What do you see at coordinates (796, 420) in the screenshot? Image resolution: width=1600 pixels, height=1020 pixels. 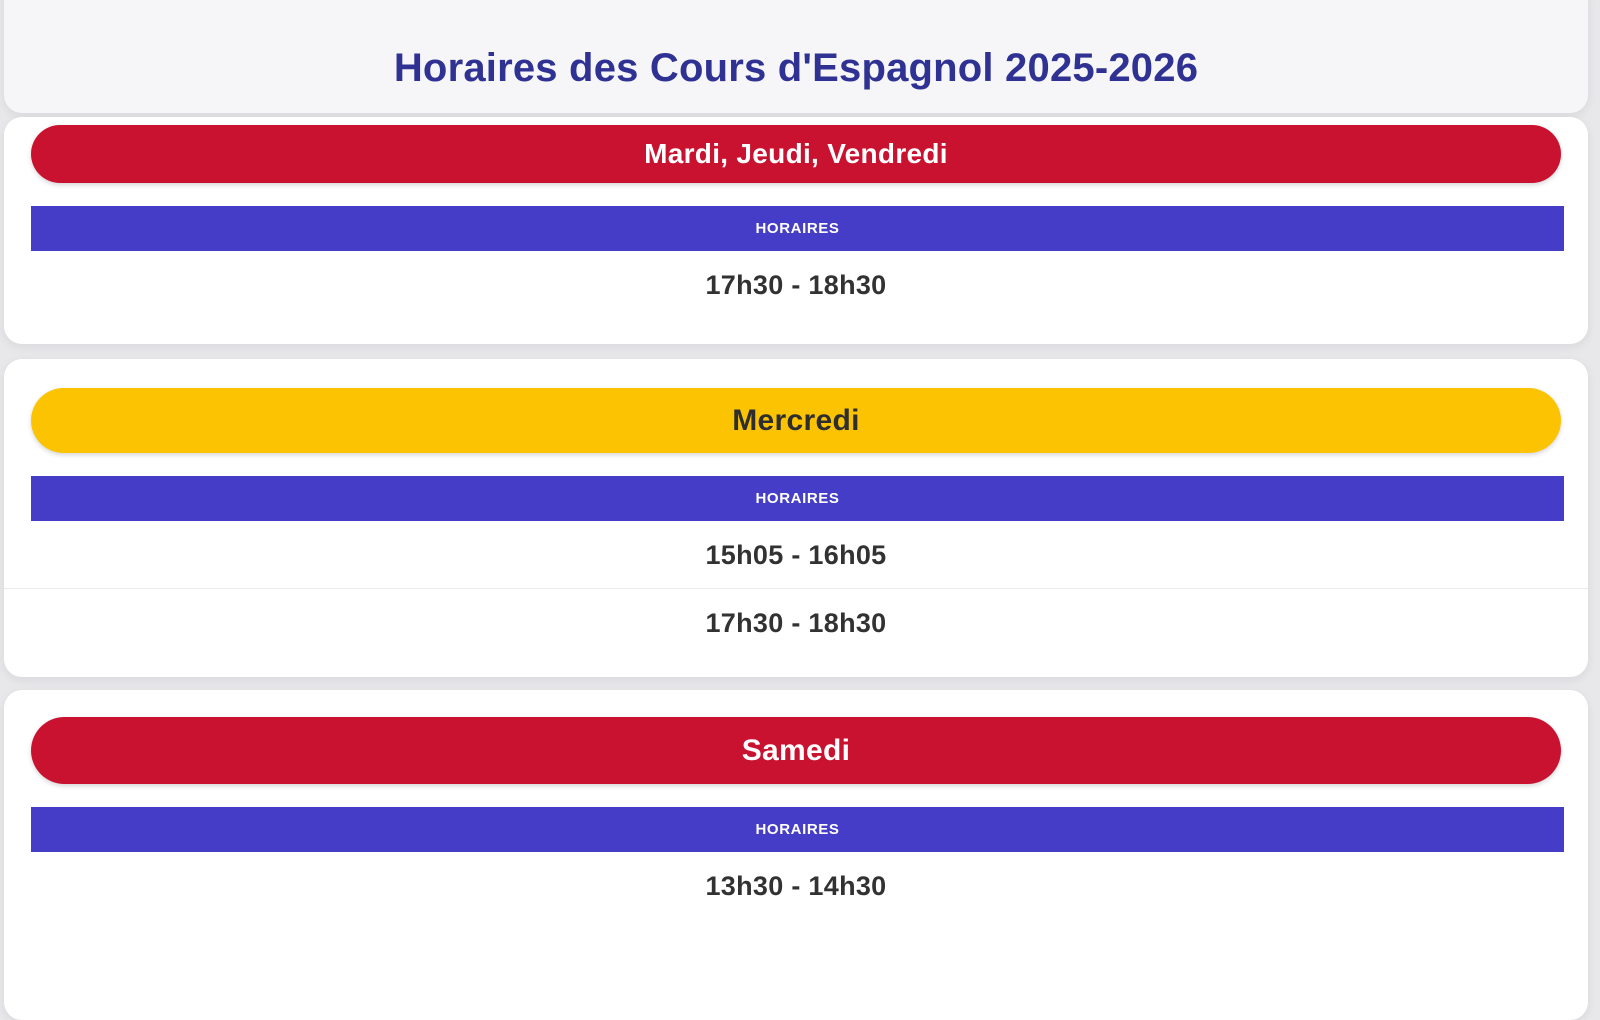 I see `day-pill-mercredi: Mercredi` at bounding box center [796, 420].